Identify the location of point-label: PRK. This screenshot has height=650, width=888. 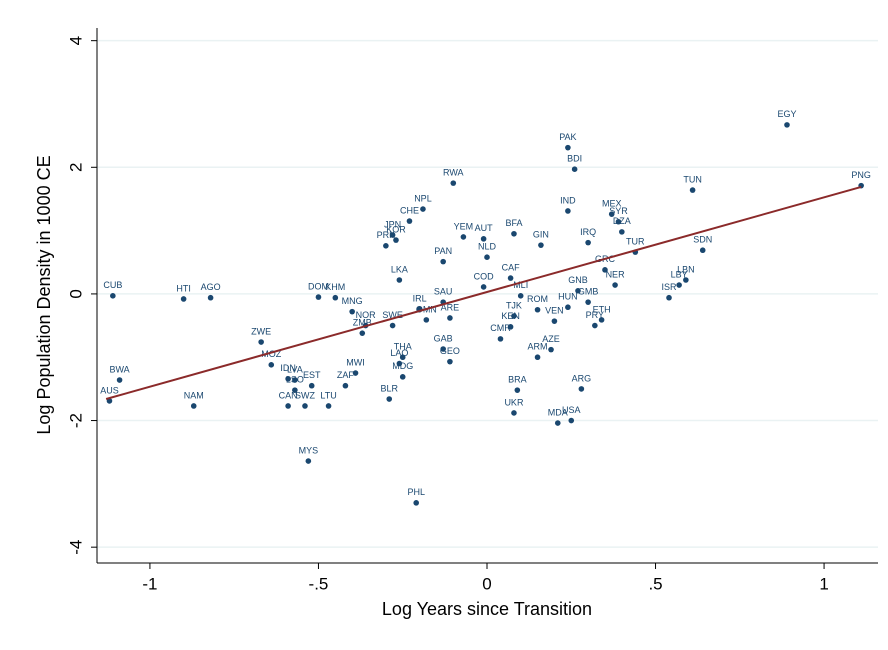
(386, 235).